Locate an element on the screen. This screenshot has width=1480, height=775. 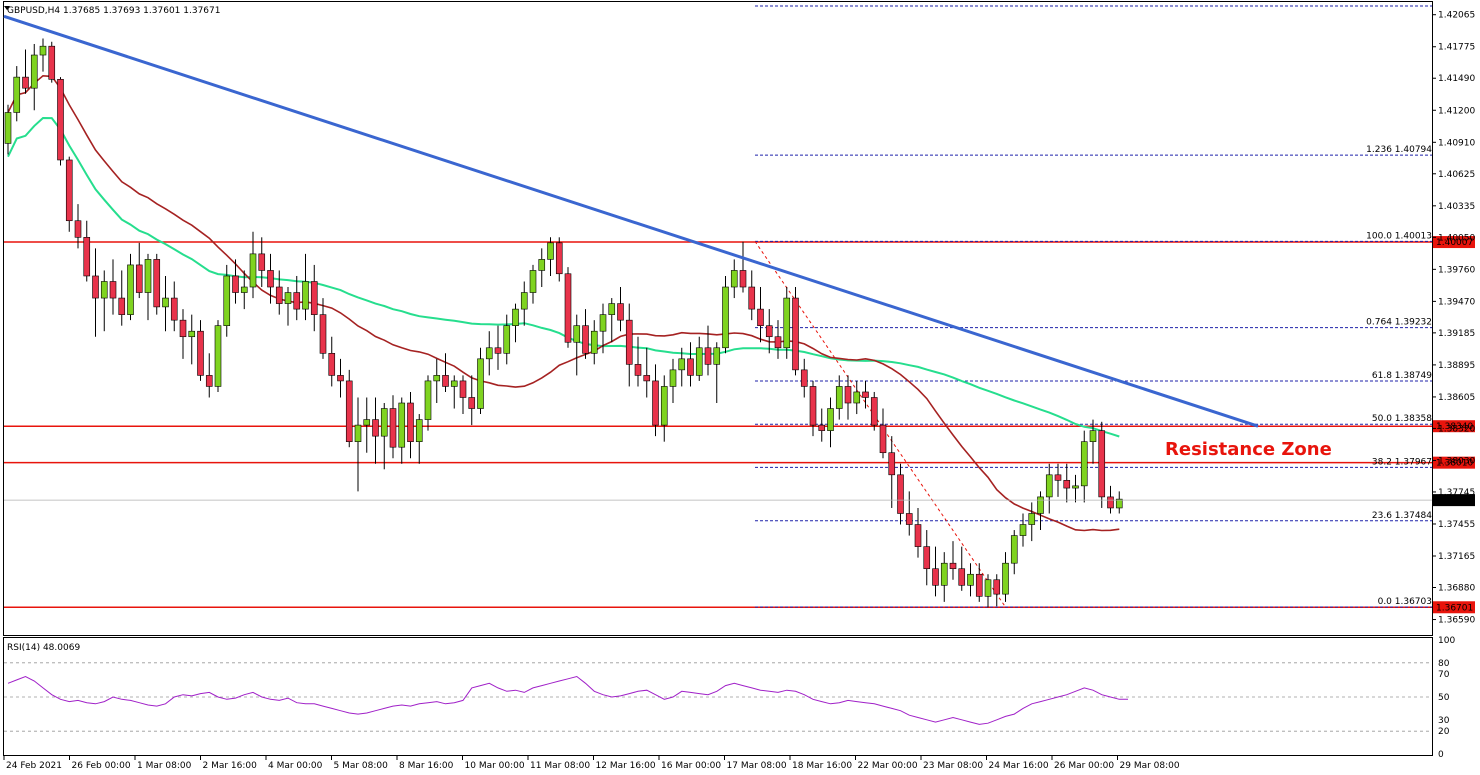
rsi-level-label: 30 is located at coordinates (1444, 721).